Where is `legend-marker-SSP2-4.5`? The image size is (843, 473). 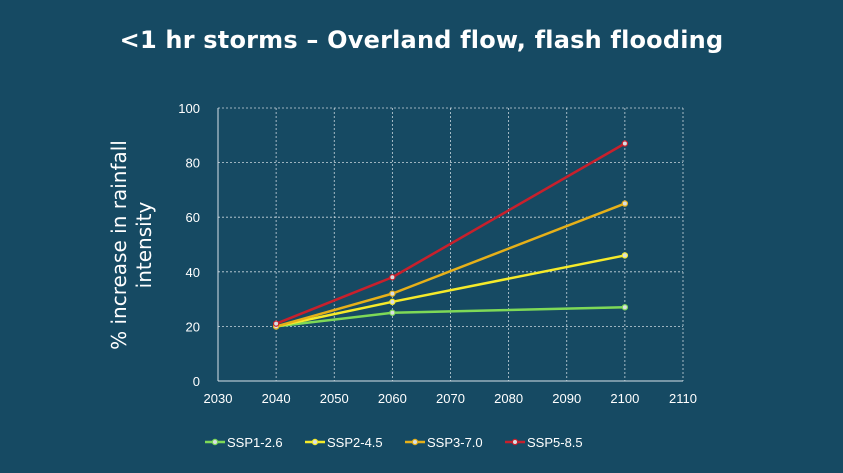 legend-marker-SSP2-4.5 is located at coordinates (315, 442).